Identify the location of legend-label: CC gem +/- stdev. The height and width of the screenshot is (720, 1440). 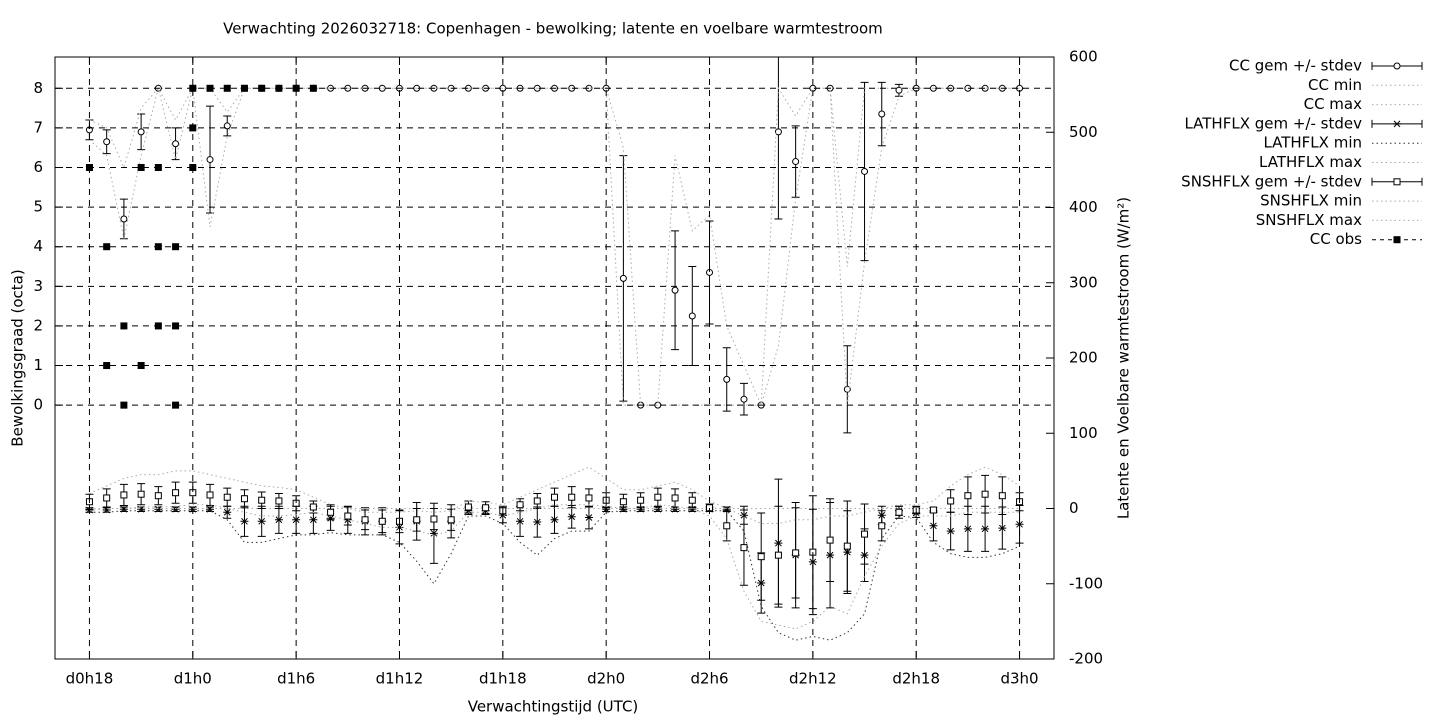
(1295, 66).